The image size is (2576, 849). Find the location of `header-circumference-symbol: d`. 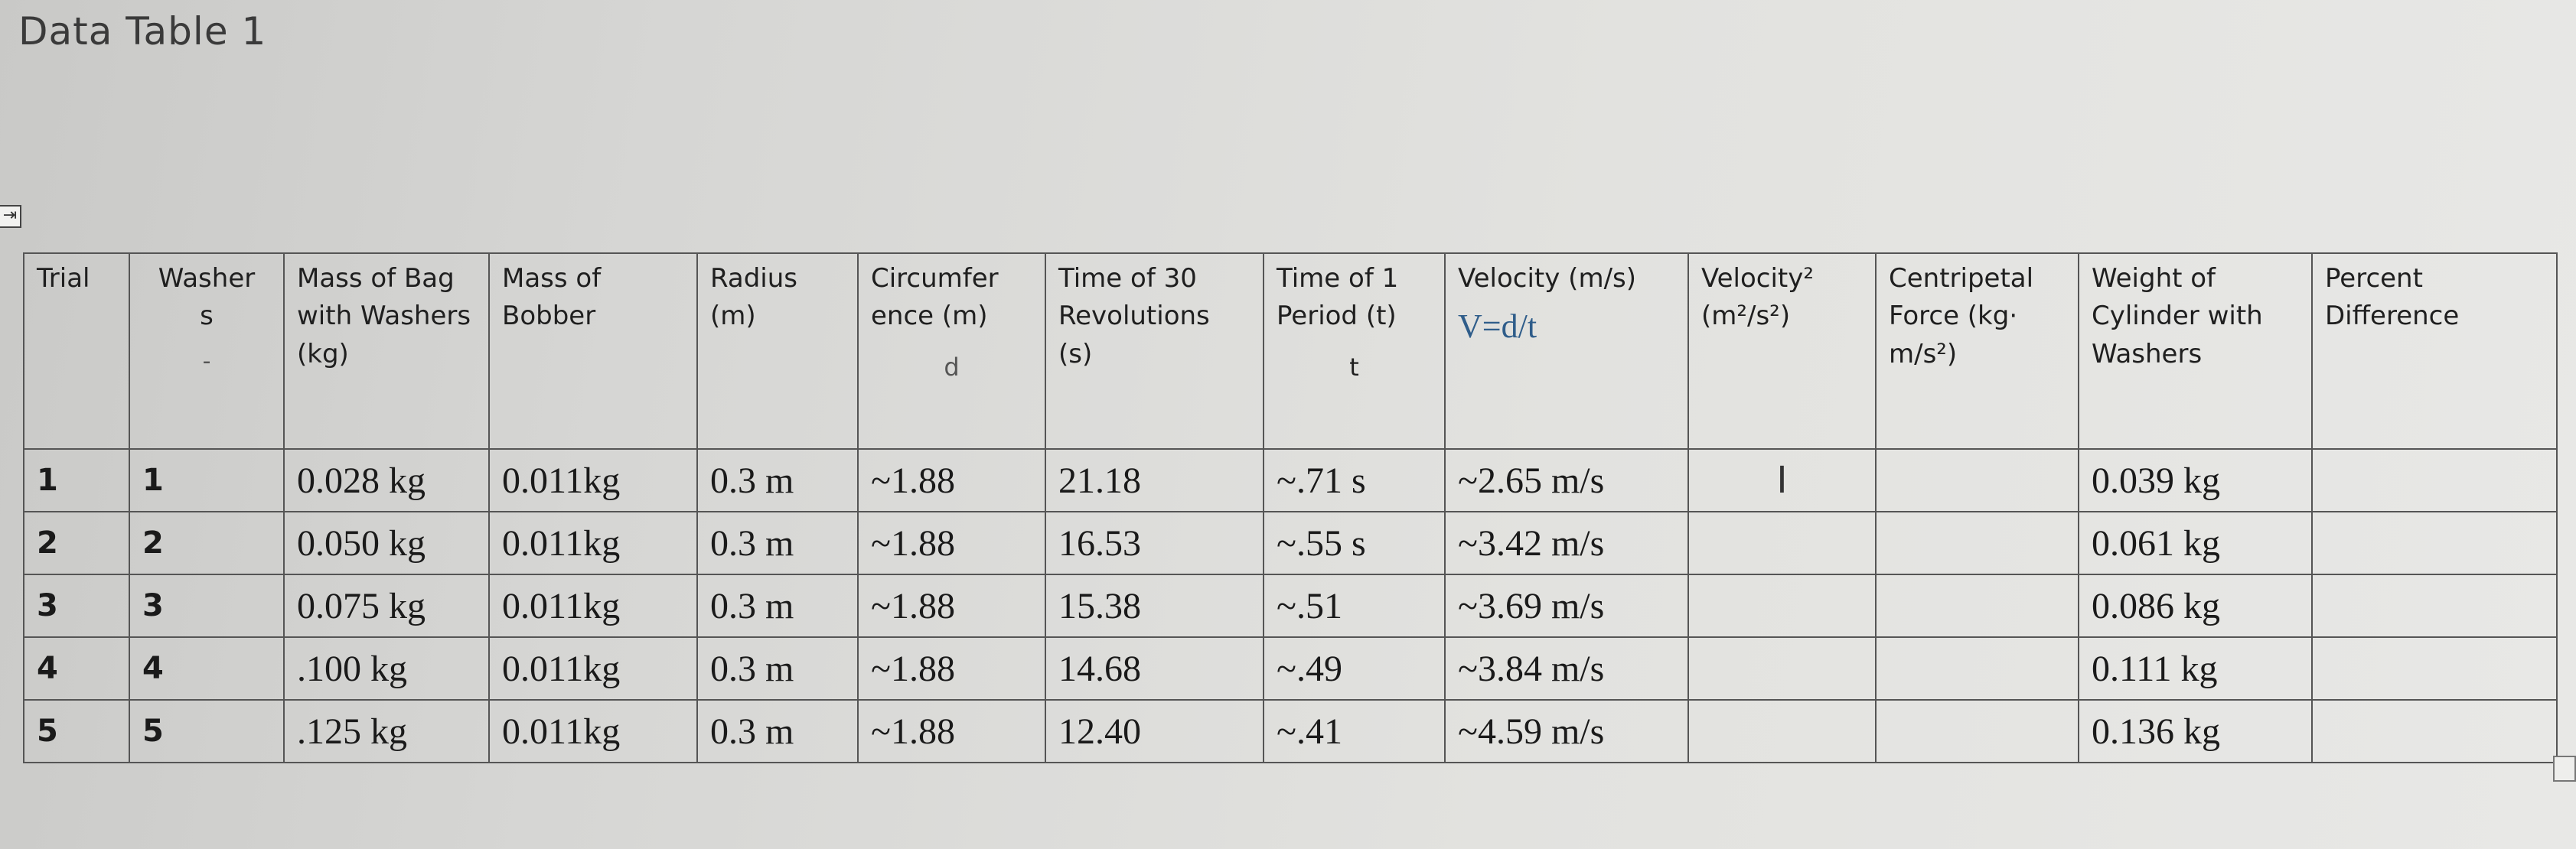

header-circumference-symbol: d is located at coordinates (952, 367).